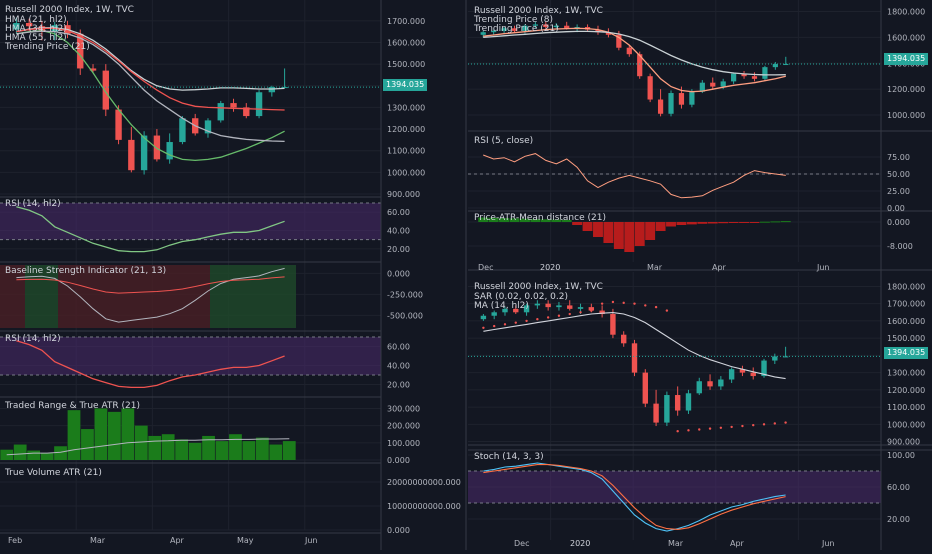 The image size is (932, 554). Describe the element at coordinates (406, 151) in the screenshot. I see `left-price-ytick-6: 1100.000` at that location.